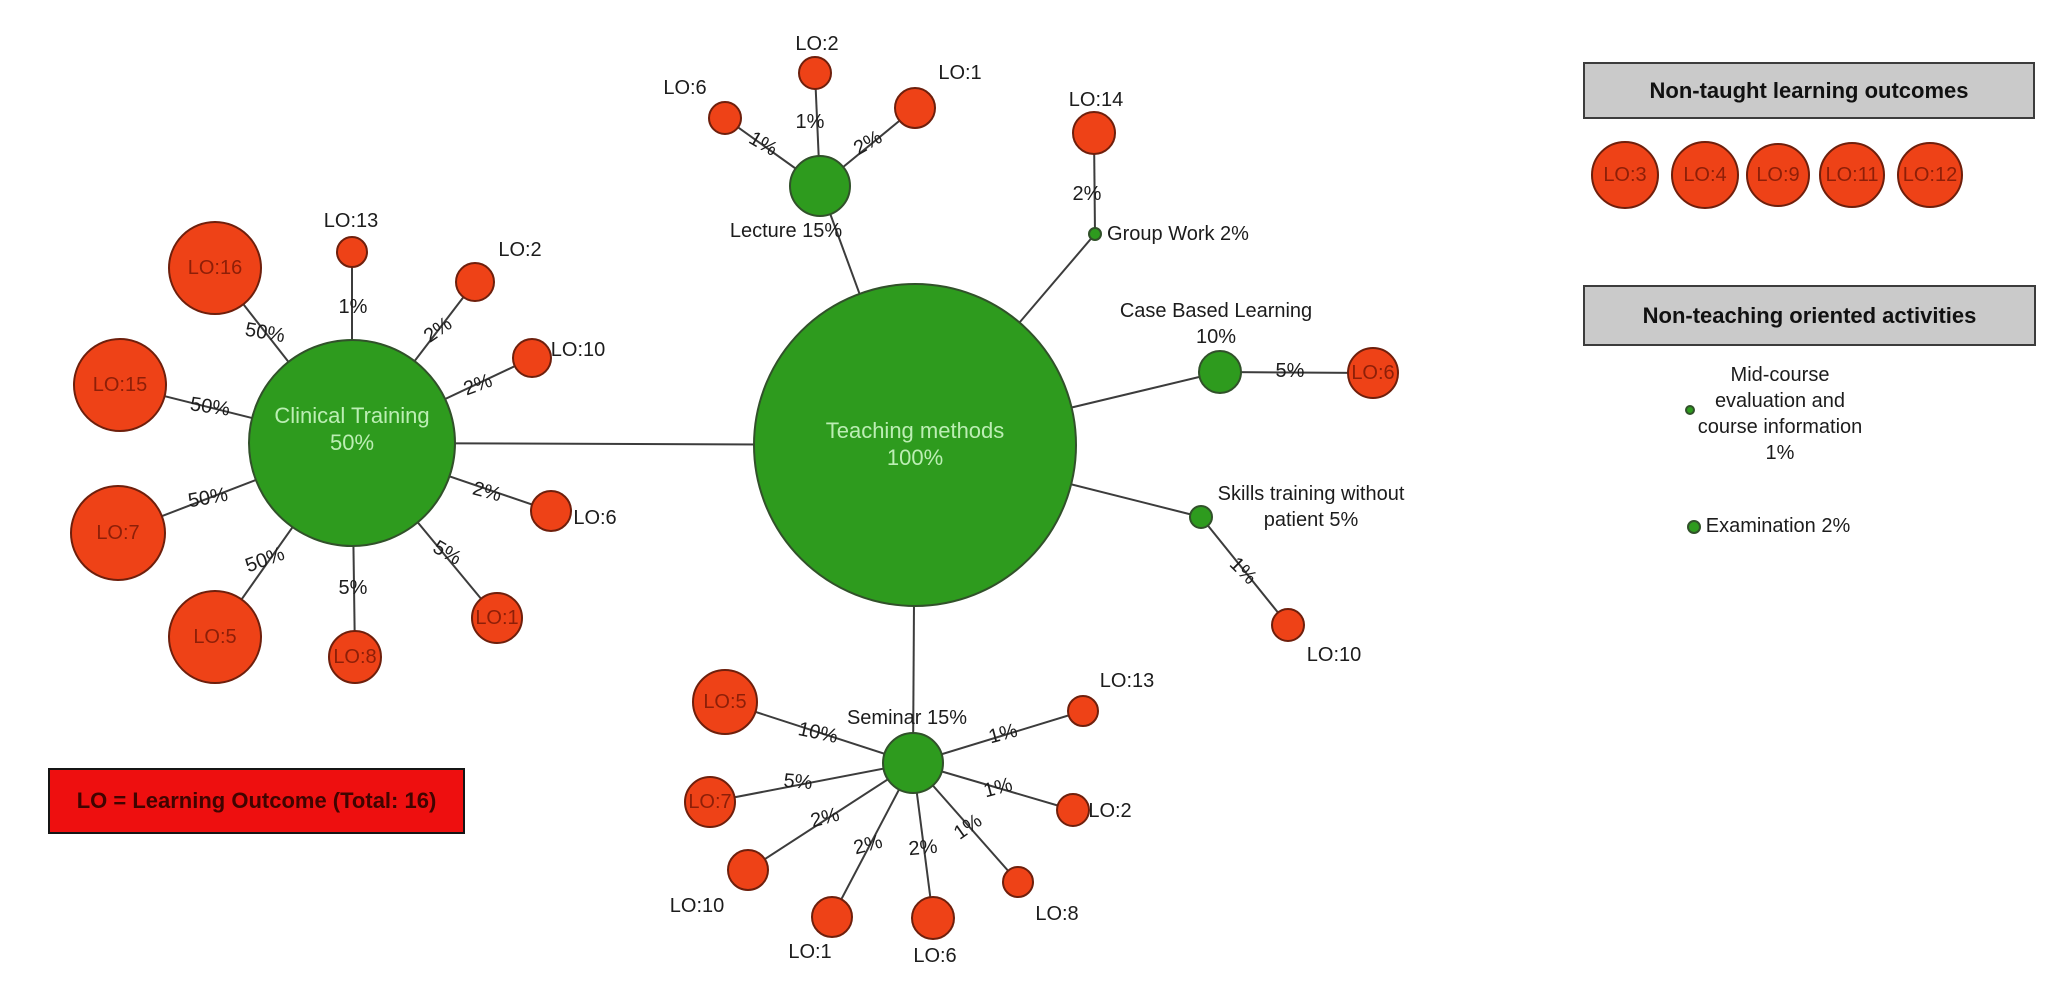  What do you see at coordinates (748, 870) in the screenshot?
I see `seminar-lo10-node` at bounding box center [748, 870].